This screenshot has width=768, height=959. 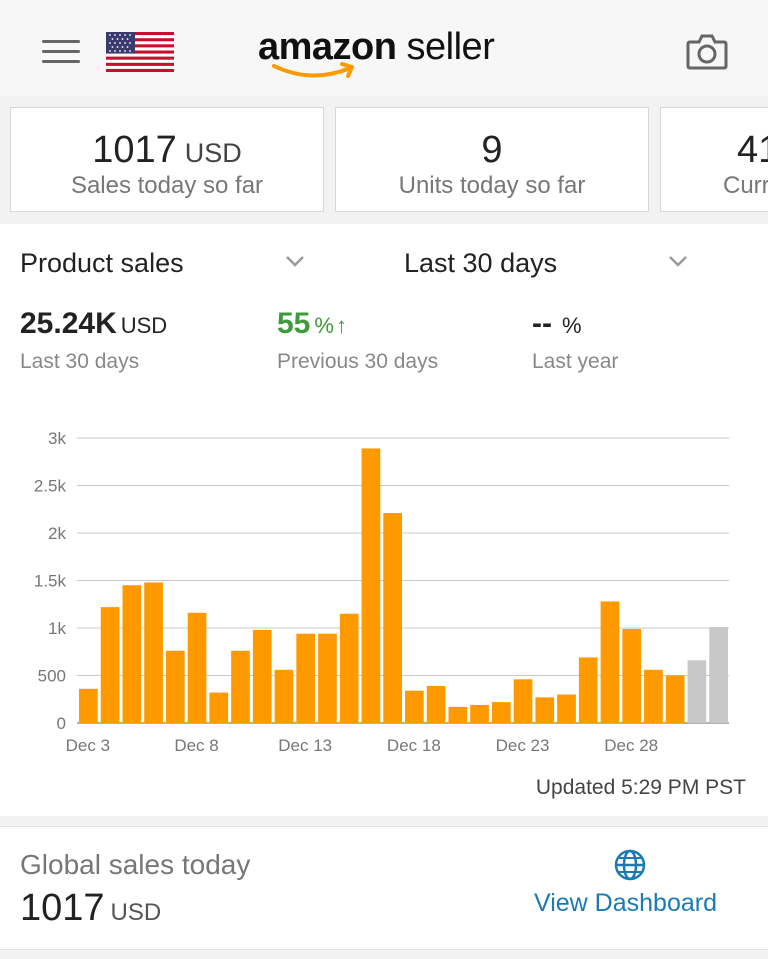 I want to click on metric-dropdown: Product sales, so click(x=165, y=264).